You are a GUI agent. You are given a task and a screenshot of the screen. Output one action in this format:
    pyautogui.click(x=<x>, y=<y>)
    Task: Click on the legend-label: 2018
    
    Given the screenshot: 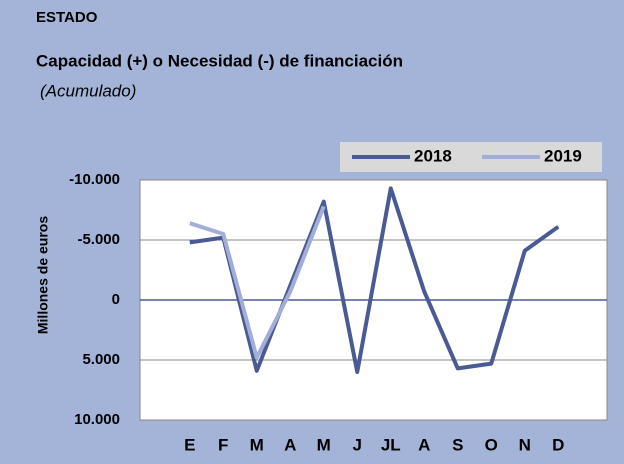 What is the action you would take?
    pyautogui.click(x=433, y=155)
    